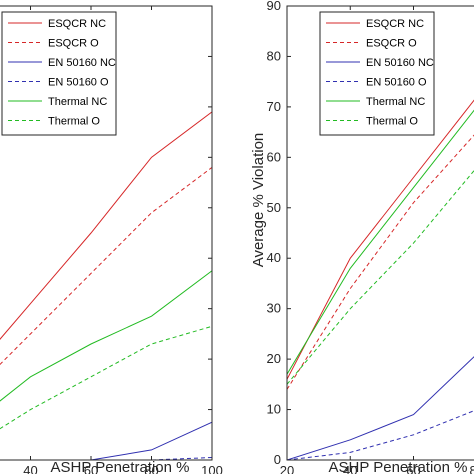 The height and width of the screenshot is (474, 474). Describe the element at coordinates (274, 55) in the screenshot. I see `y-tick-label: 80` at that location.